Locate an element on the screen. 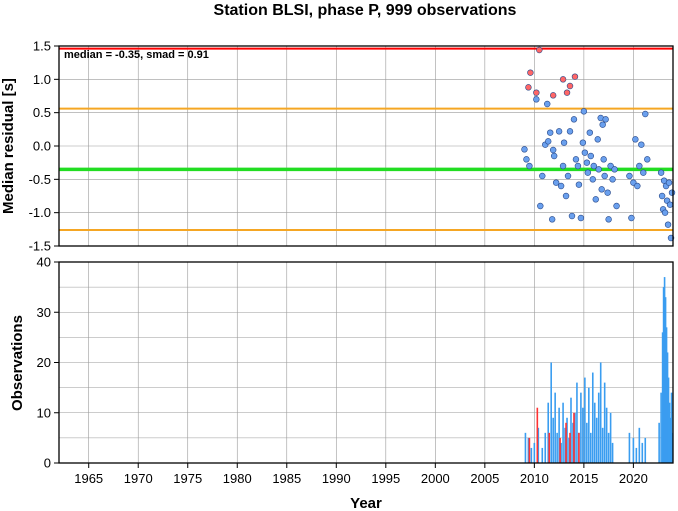 Image resolution: width=678 pixels, height=511 pixels. y-tick-label: 0 is located at coordinates (47, 463).